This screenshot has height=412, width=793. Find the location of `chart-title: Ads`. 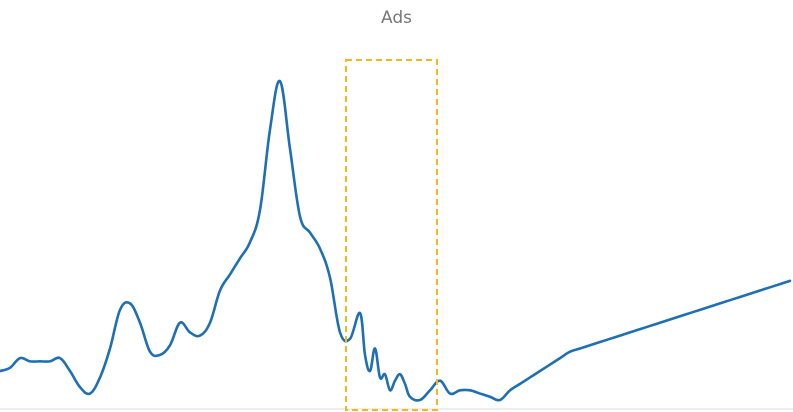

chart-title: Ads is located at coordinates (396, 18).